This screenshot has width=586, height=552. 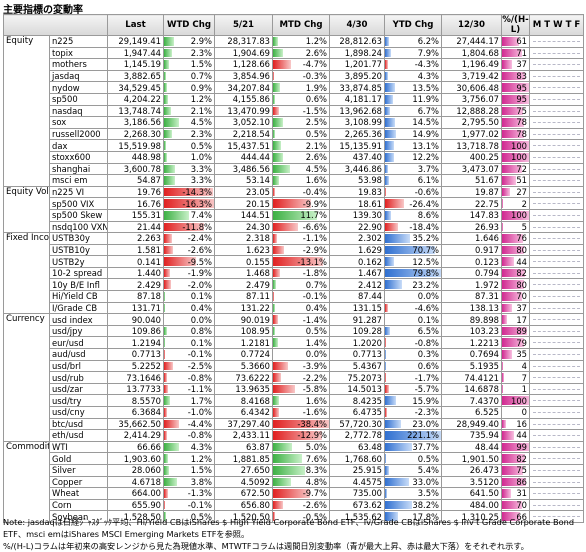 I want to click on cell-text: 6.4735, so click(x=367, y=412).